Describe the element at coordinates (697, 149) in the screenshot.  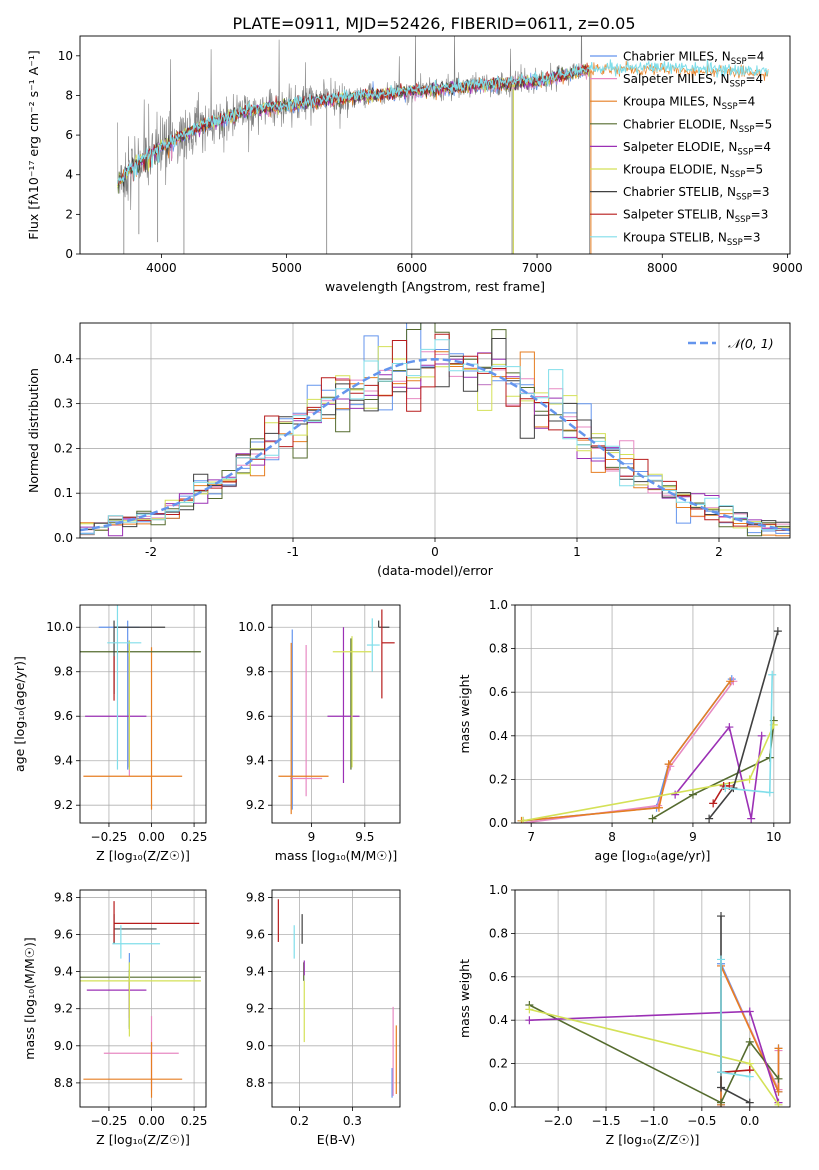
I see `legend-entry: Salpeter ELODIE, NSSP=4` at that location.